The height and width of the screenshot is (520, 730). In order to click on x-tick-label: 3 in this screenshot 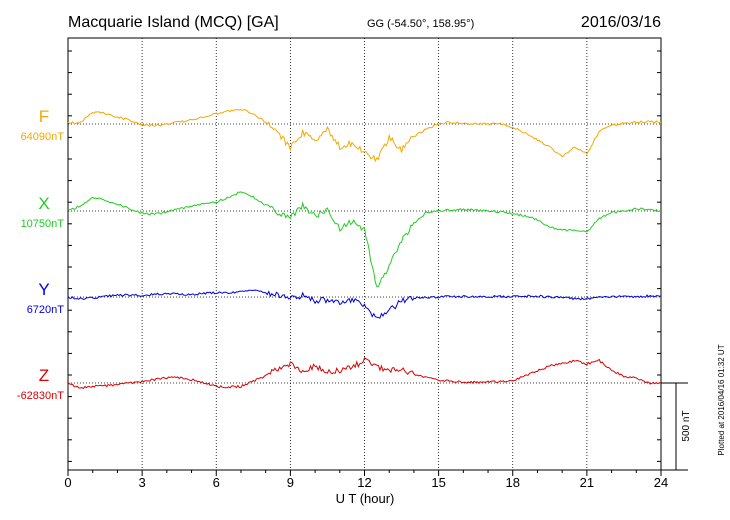, I will do `click(142, 482)`.